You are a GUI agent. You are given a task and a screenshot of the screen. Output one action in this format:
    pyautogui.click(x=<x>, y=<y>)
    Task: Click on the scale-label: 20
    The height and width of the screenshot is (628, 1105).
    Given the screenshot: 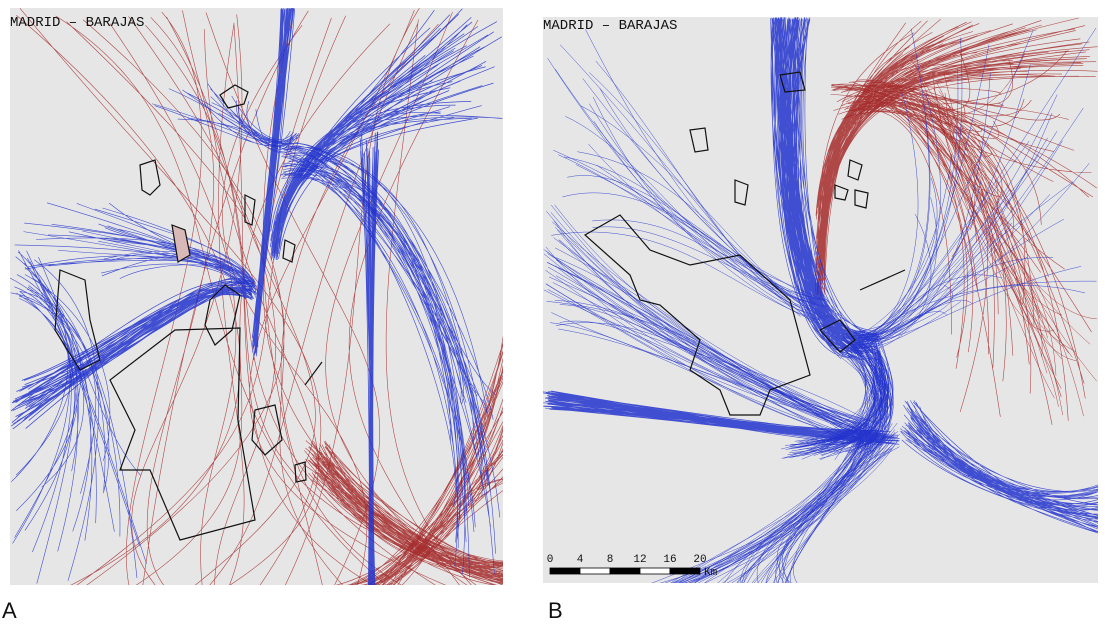 What is the action you would take?
    pyautogui.click(x=699, y=560)
    